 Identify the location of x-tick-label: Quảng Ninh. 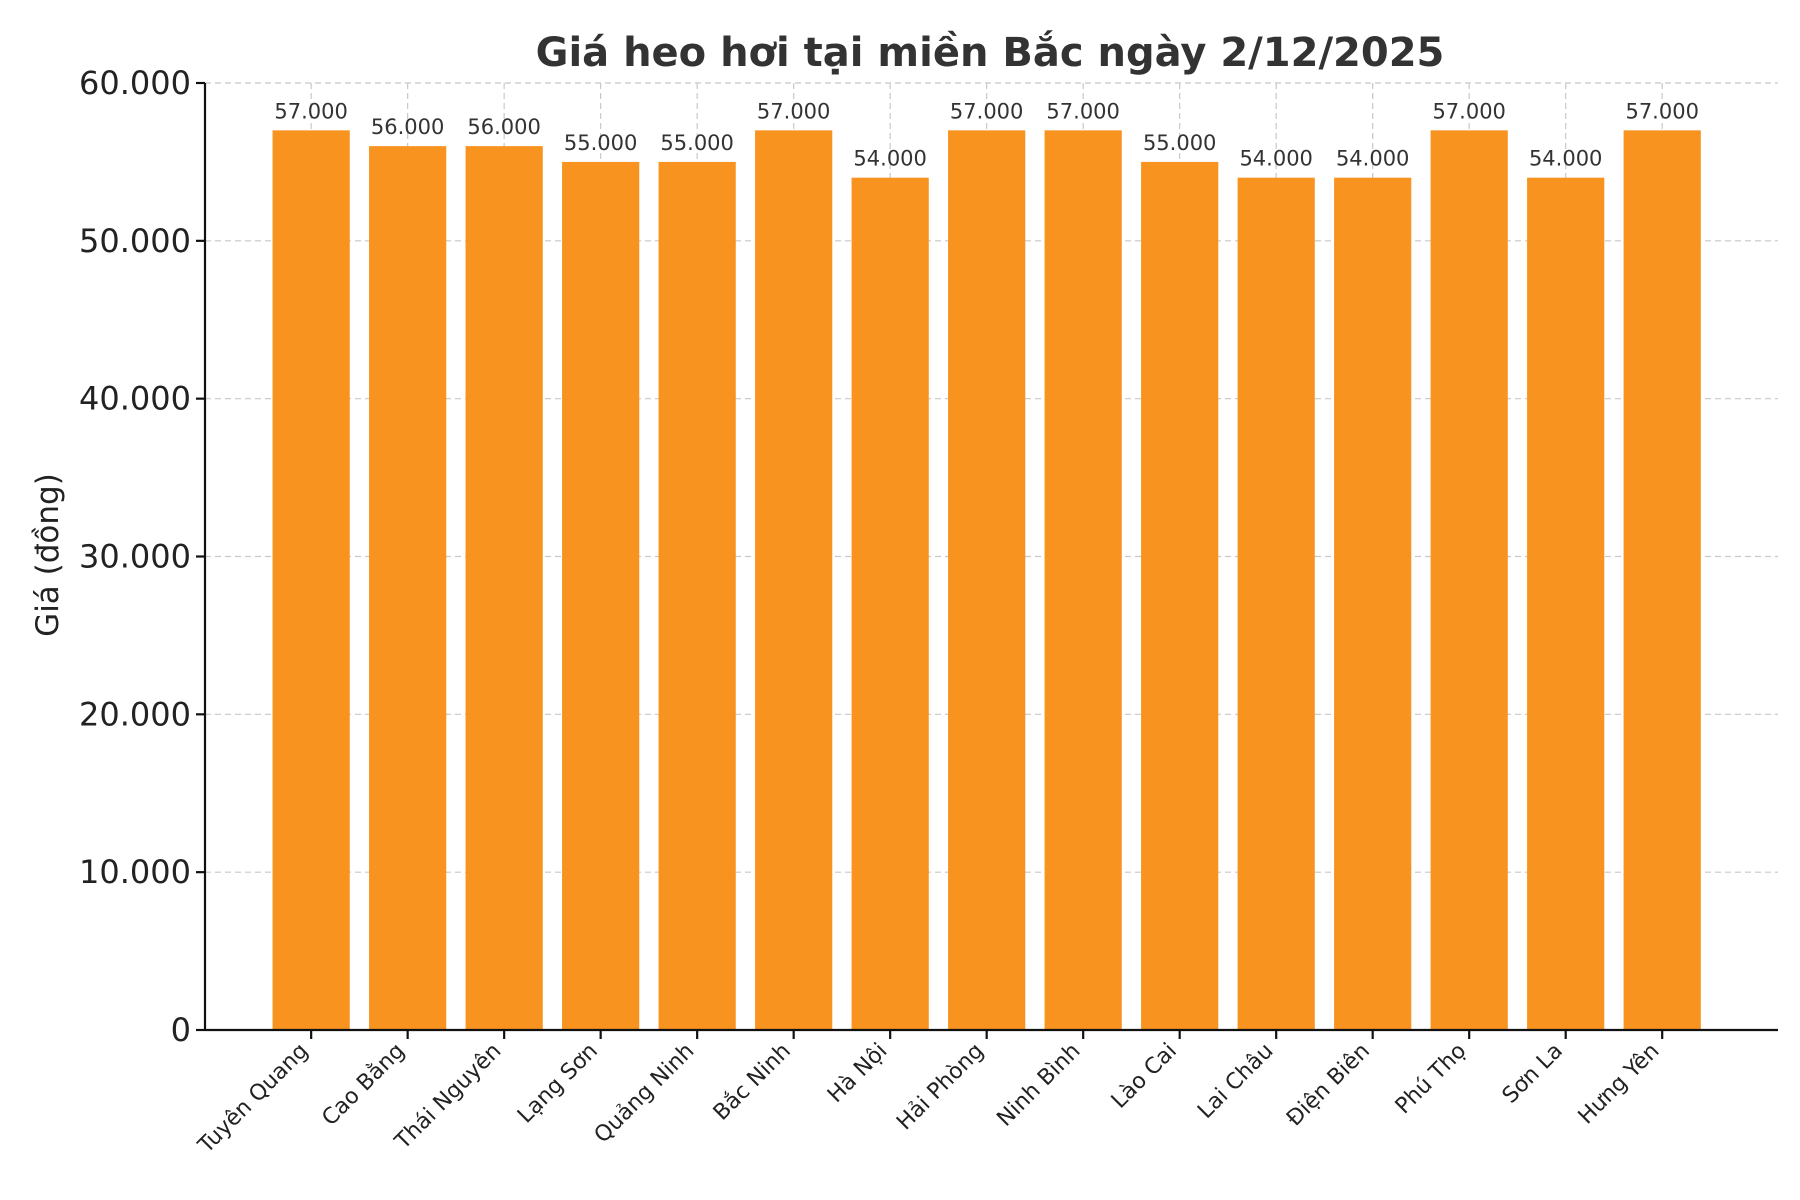
(645, 1094).